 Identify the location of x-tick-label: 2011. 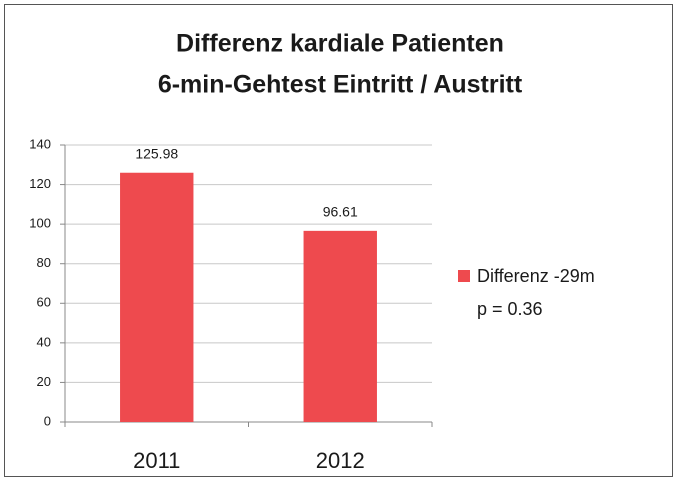
(156, 460).